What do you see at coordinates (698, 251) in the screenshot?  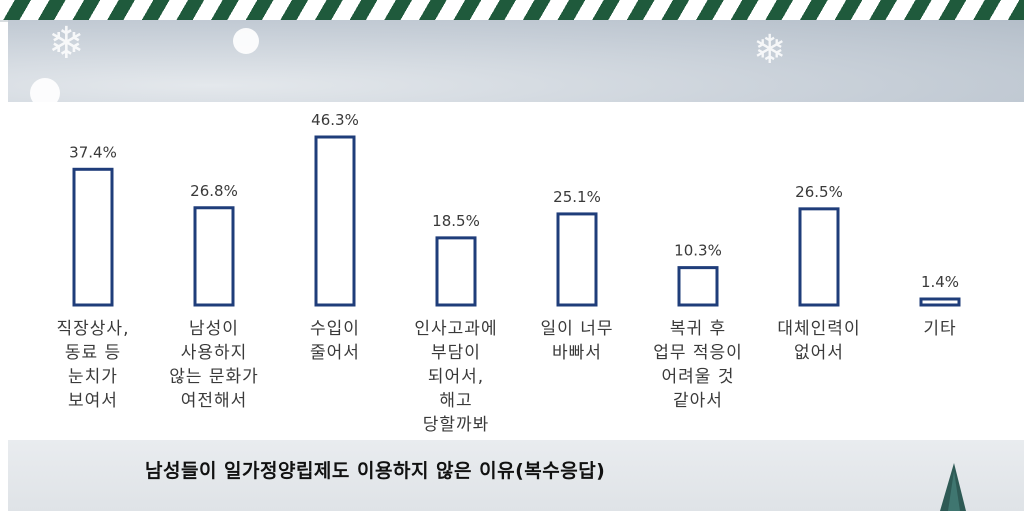 I see `data-label-5: 10.3%` at bounding box center [698, 251].